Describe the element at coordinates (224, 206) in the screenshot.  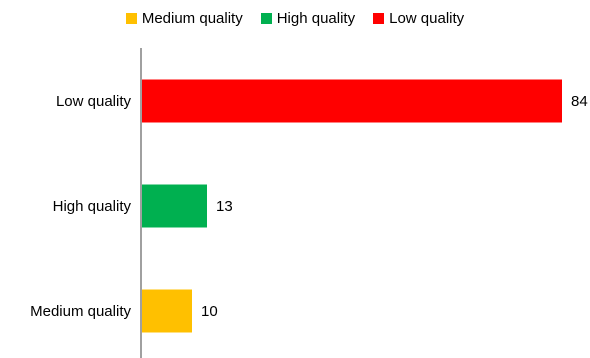
I see `data-label-high-quality: 13` at that location.